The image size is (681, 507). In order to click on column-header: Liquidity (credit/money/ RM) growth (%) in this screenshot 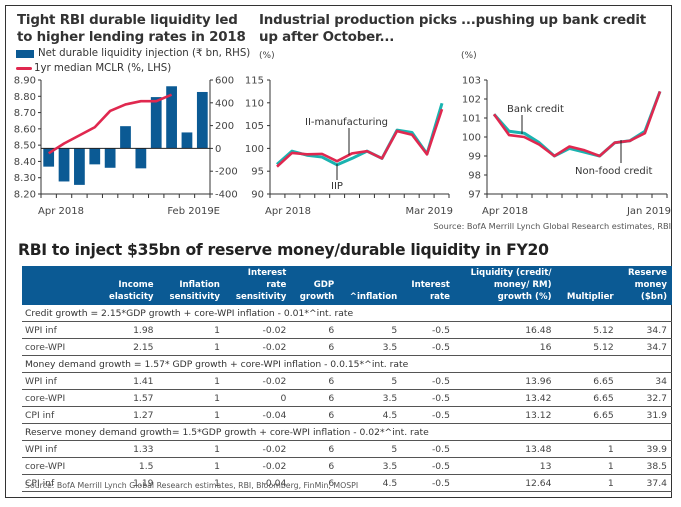, I will do `click(505, 285)`.